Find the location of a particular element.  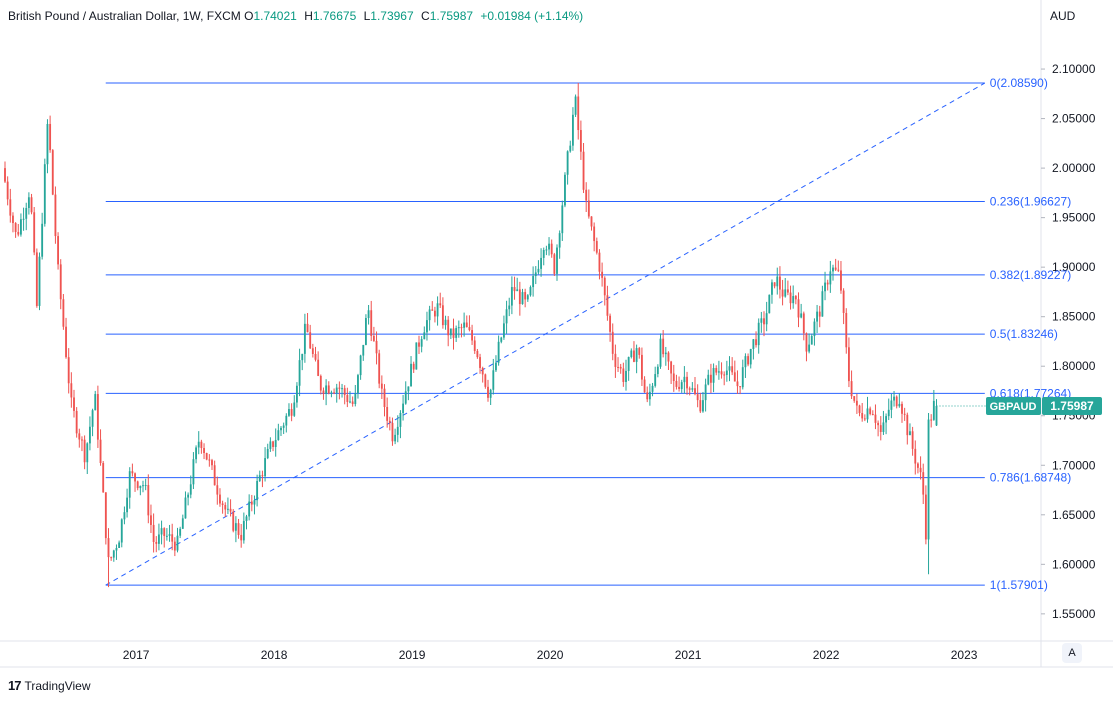

x-tick-label: 2020 is located at coordinates (550, 655).